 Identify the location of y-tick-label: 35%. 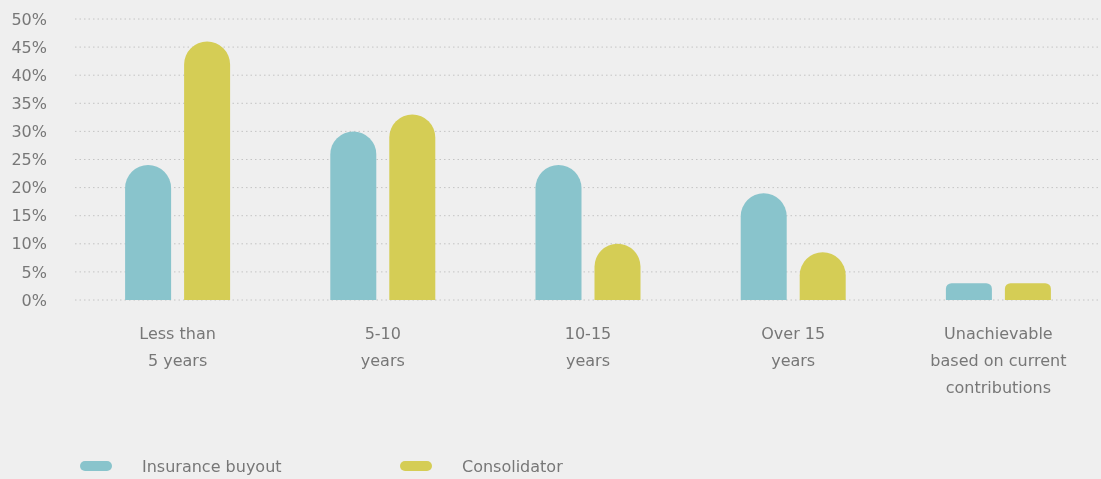
(29, 103).